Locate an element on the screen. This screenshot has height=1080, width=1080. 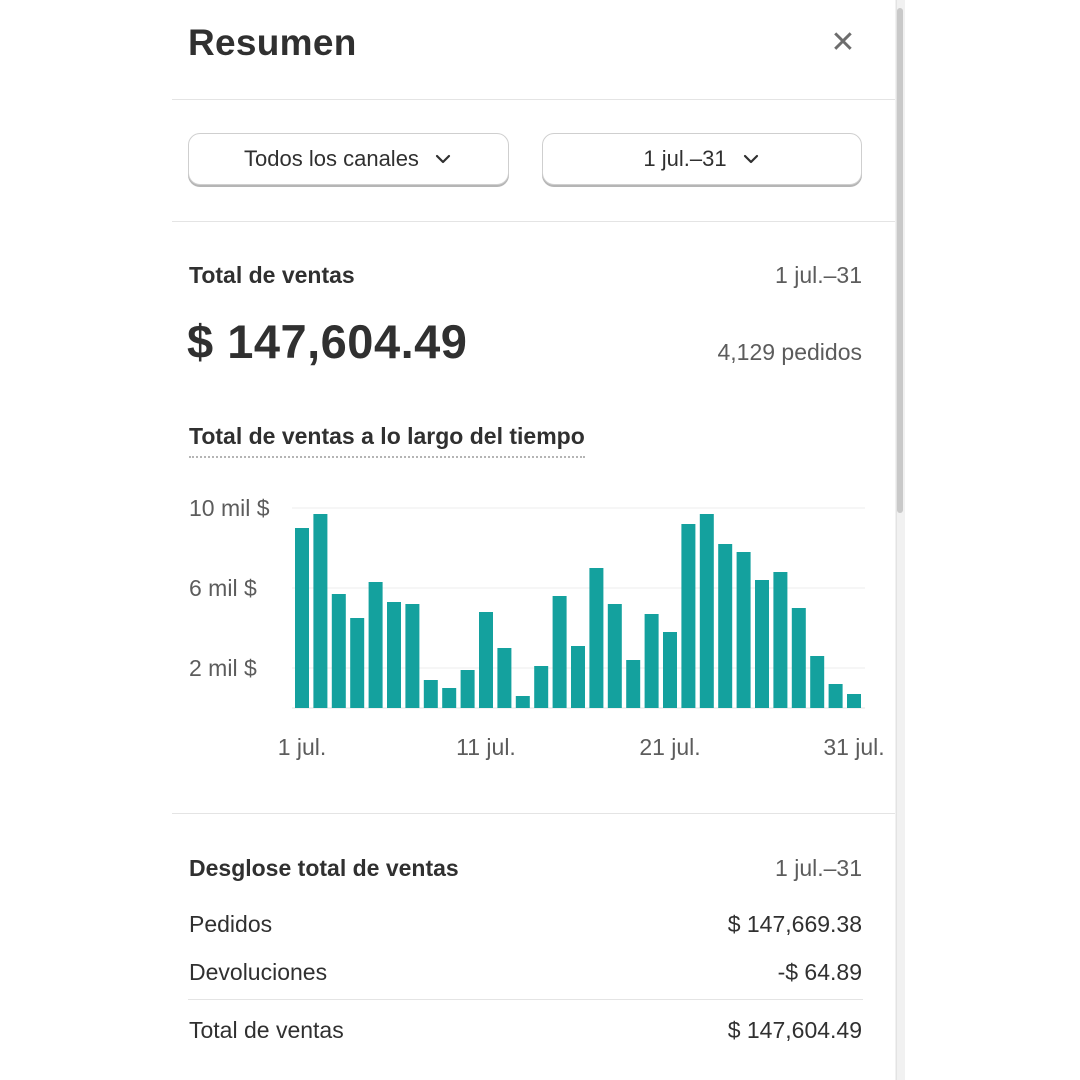
date-range-select: 1 jul.–31 is located at coordinates (702, 159).